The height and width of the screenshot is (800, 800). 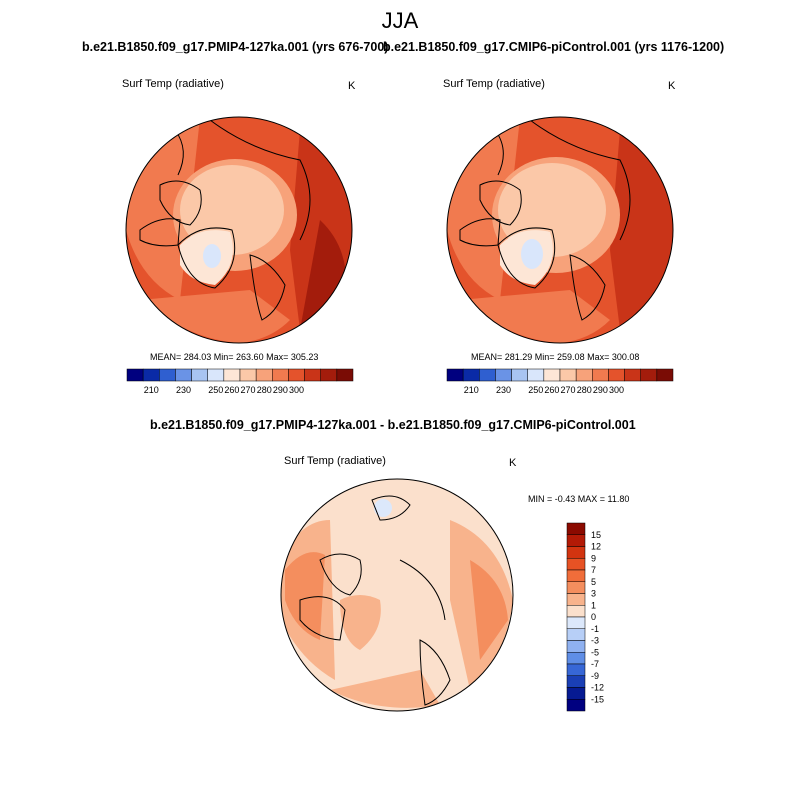 What do you see at coordinates (593, 605) in the screenshot?
I see `difference-colorbar-tick-label: 1` at bounding box center [593, 605].